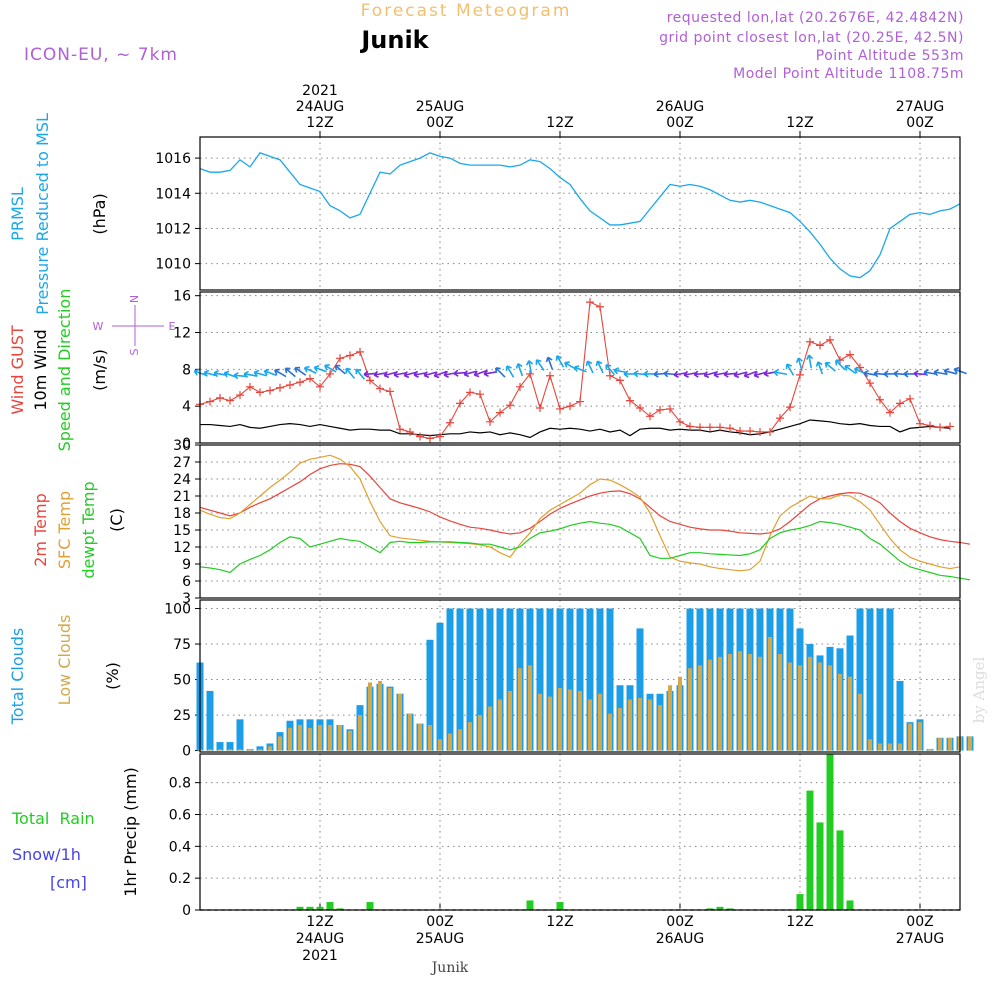 The height and width of the screenshot is (1000, 1000). What do you see at coordinates (173, 229) in the screenshot?
I see `y-tick-label: 1012` at bounding box center [173, 229].